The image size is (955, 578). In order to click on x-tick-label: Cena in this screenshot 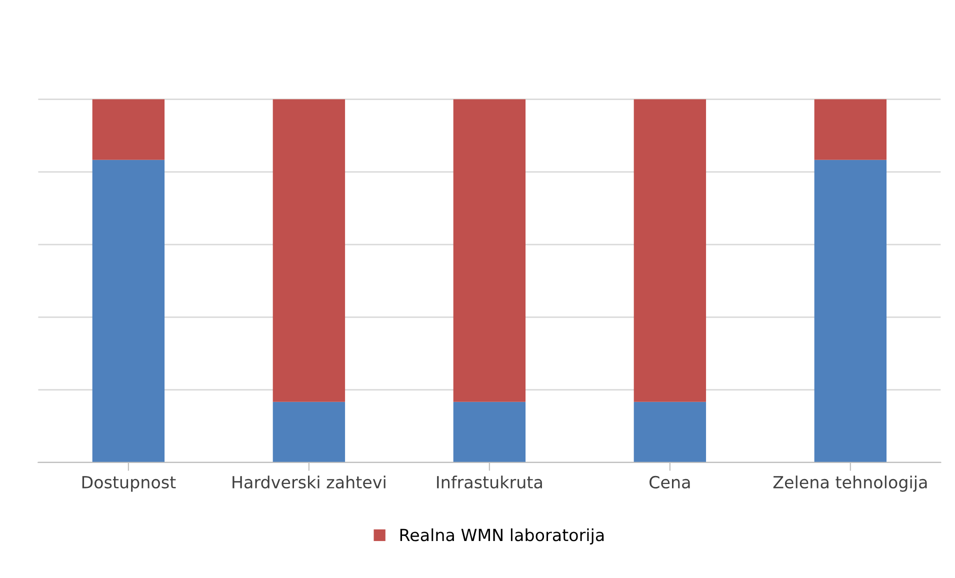, I will do `click(670, 482)`.